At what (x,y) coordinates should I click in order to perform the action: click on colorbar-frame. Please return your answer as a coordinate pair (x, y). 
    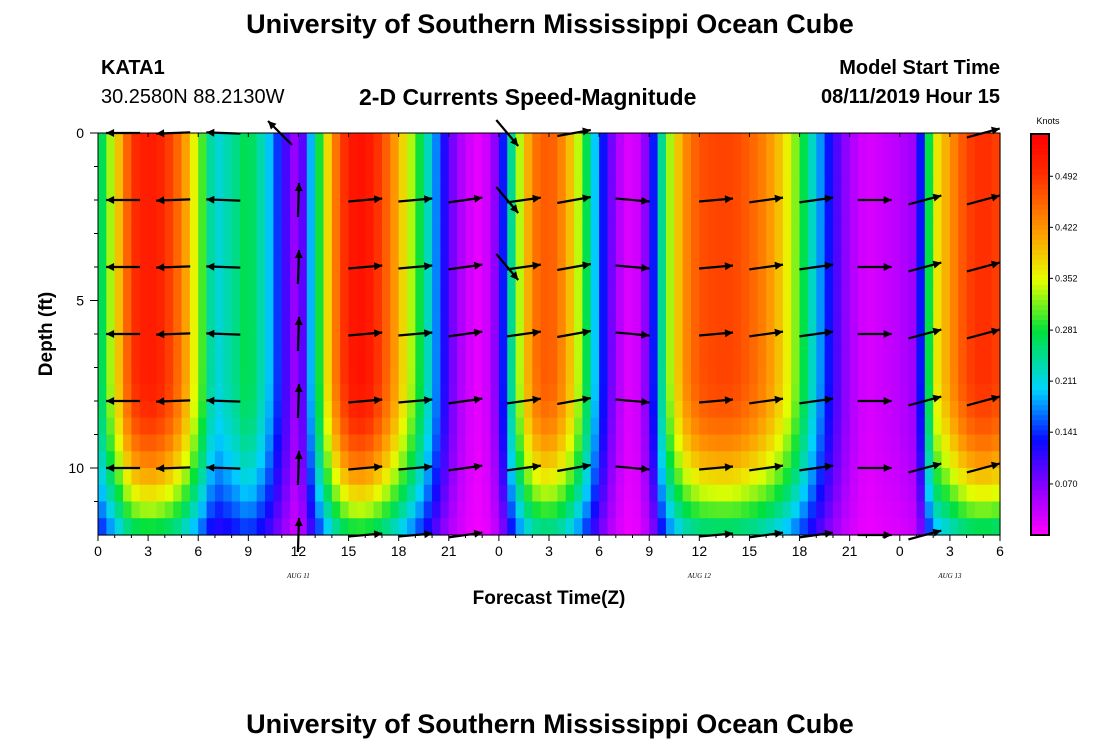
    Looking at the image, I should click on (1040, 334).